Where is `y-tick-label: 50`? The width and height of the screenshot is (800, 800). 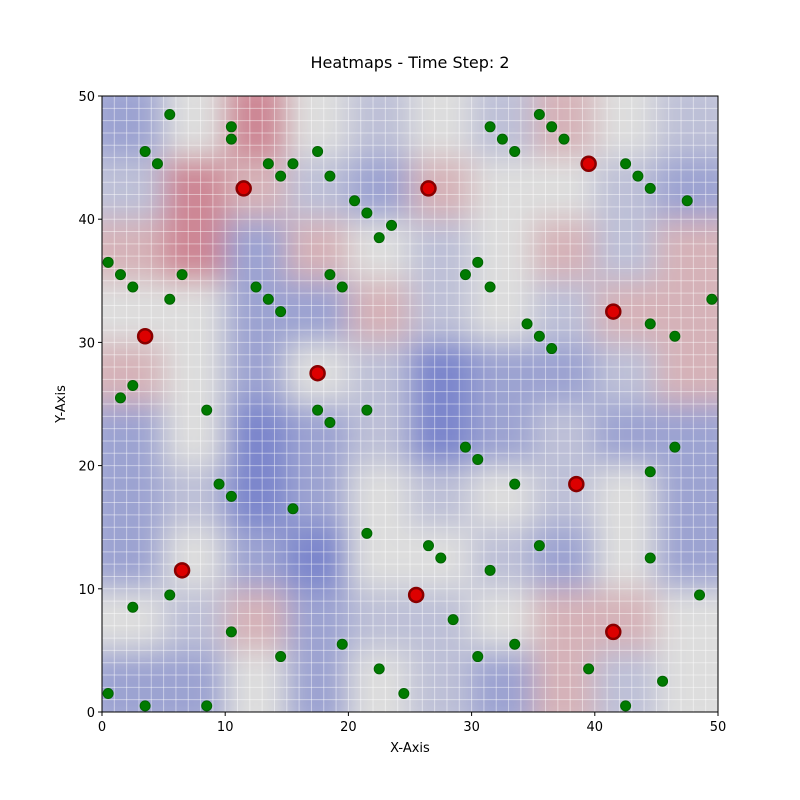
y-tick-label: 50 is located at coordinates (86, 97).